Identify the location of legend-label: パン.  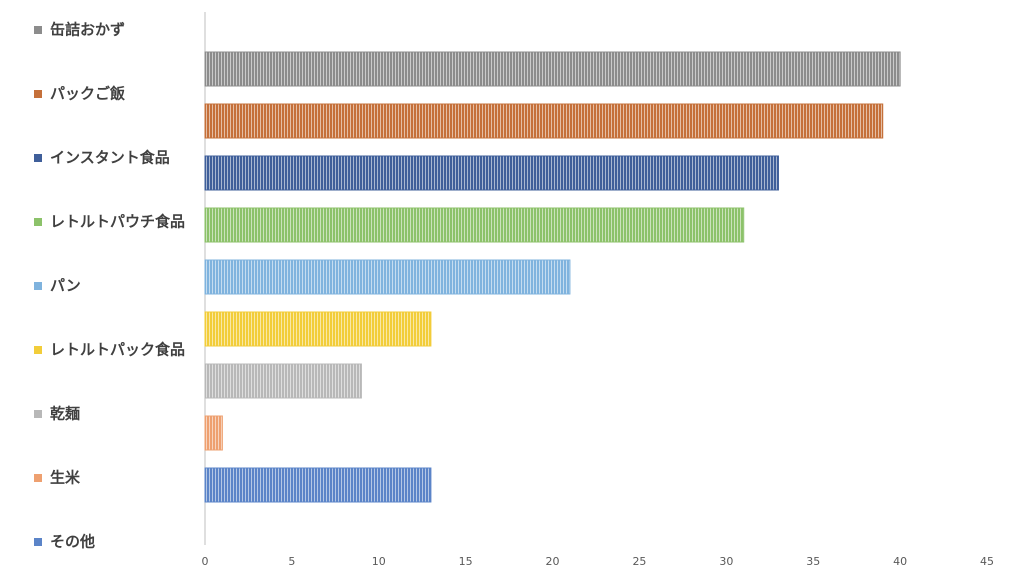
(65, 286).